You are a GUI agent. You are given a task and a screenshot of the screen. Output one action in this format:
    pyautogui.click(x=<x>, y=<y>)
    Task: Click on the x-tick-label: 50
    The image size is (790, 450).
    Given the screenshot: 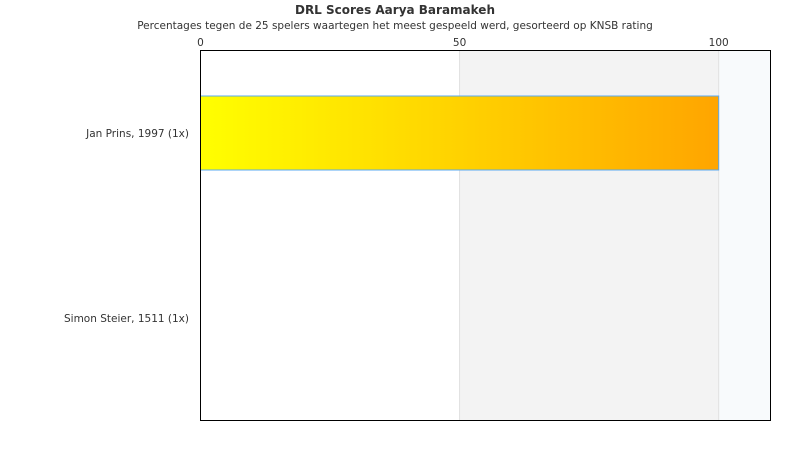 What is the action you would take?
    pyautogui.click(x=459, y=43)
    